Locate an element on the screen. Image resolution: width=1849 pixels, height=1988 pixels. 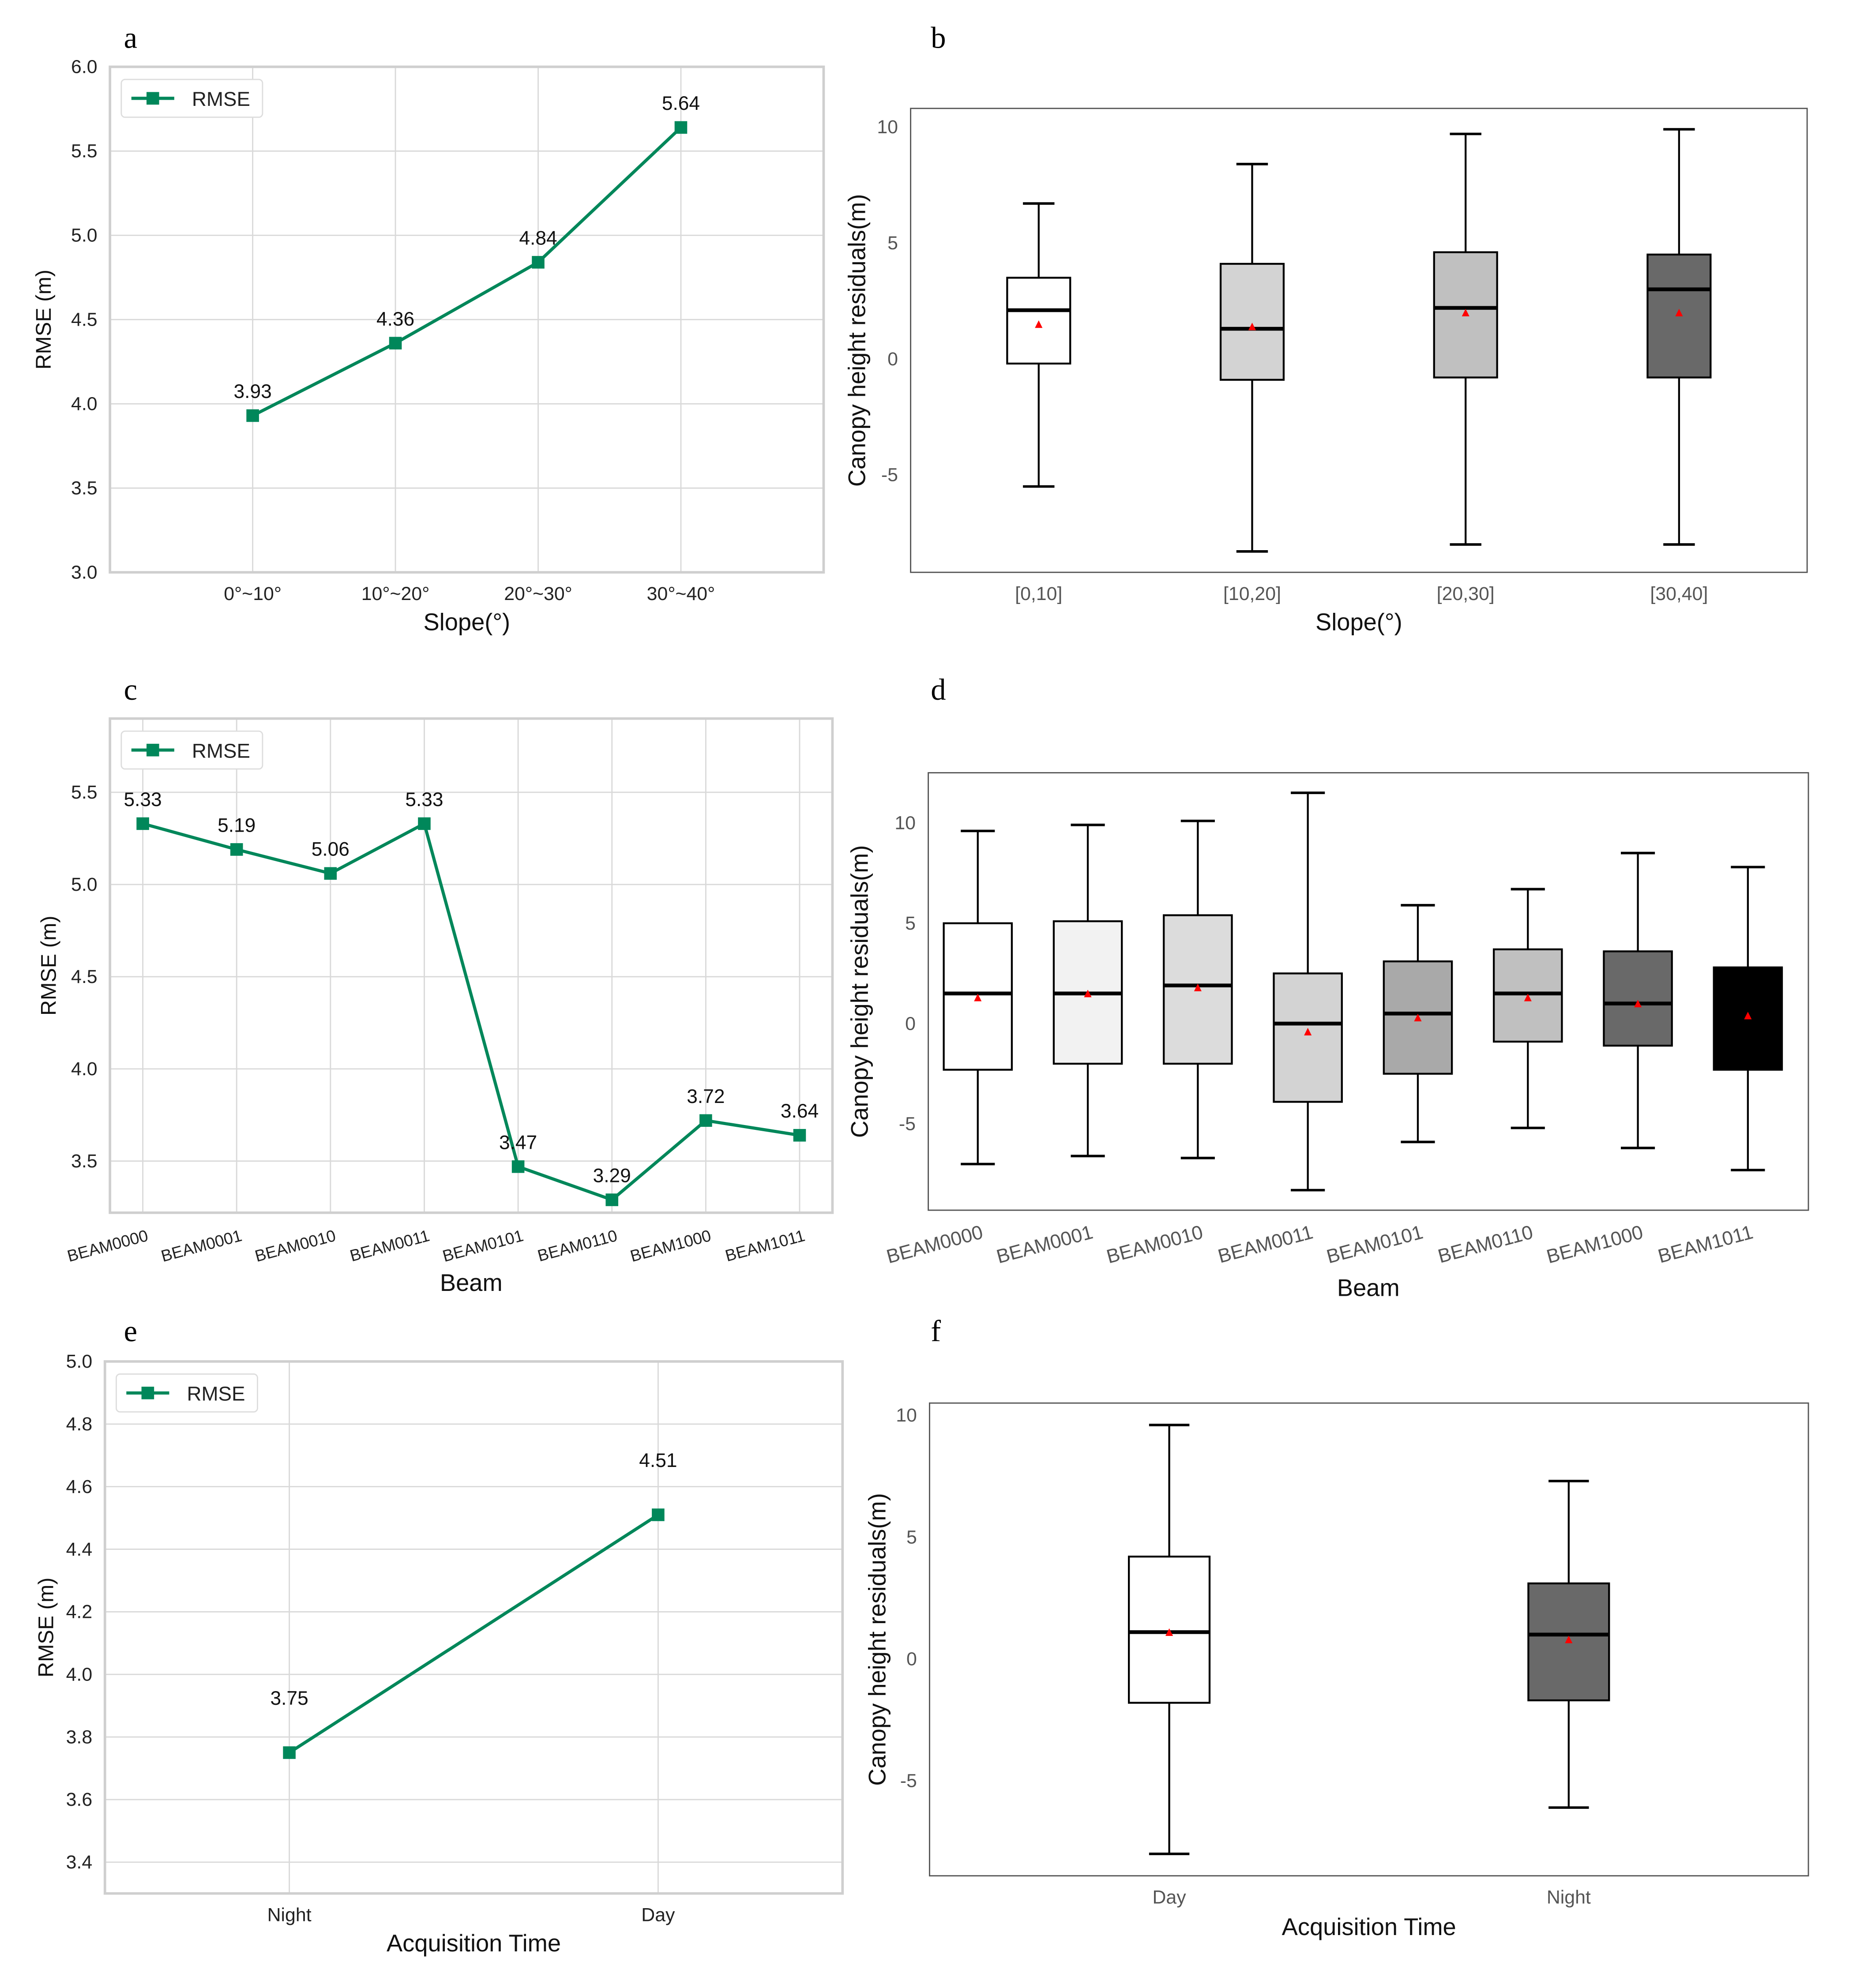
y-tick-label: 5.0 is located at coordinates (84, 235).